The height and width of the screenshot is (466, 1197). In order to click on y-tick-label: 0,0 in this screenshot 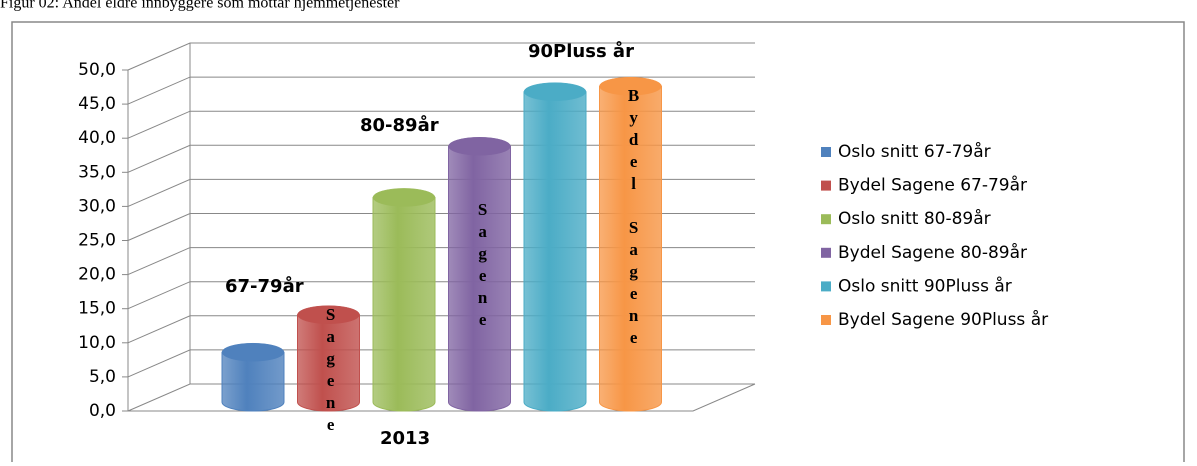, I will do `click(102, 411)`.